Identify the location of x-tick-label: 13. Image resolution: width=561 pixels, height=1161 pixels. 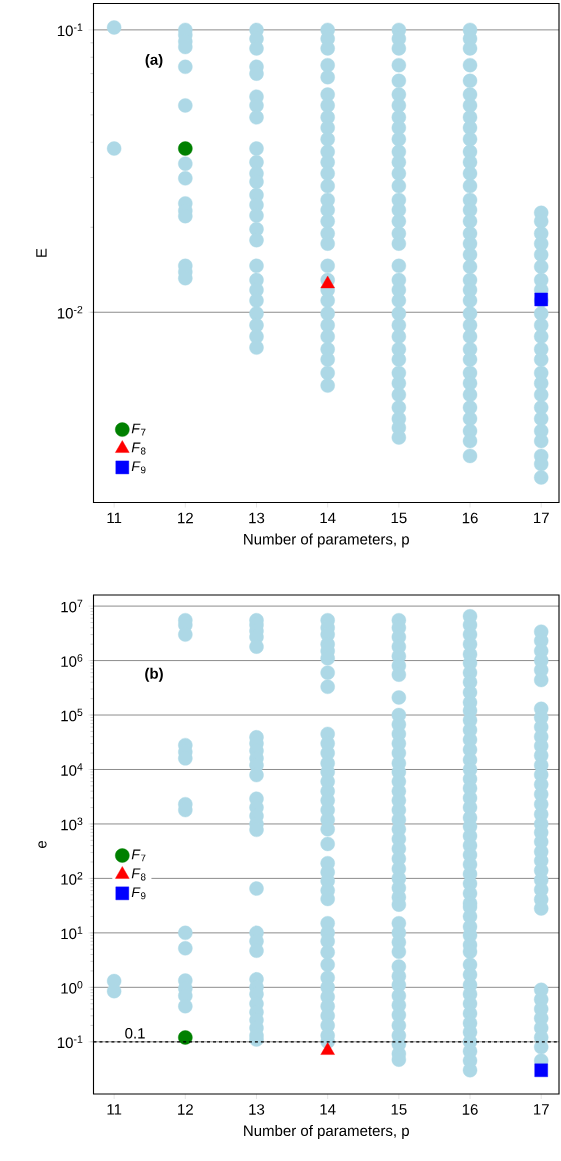
(257, 1109).